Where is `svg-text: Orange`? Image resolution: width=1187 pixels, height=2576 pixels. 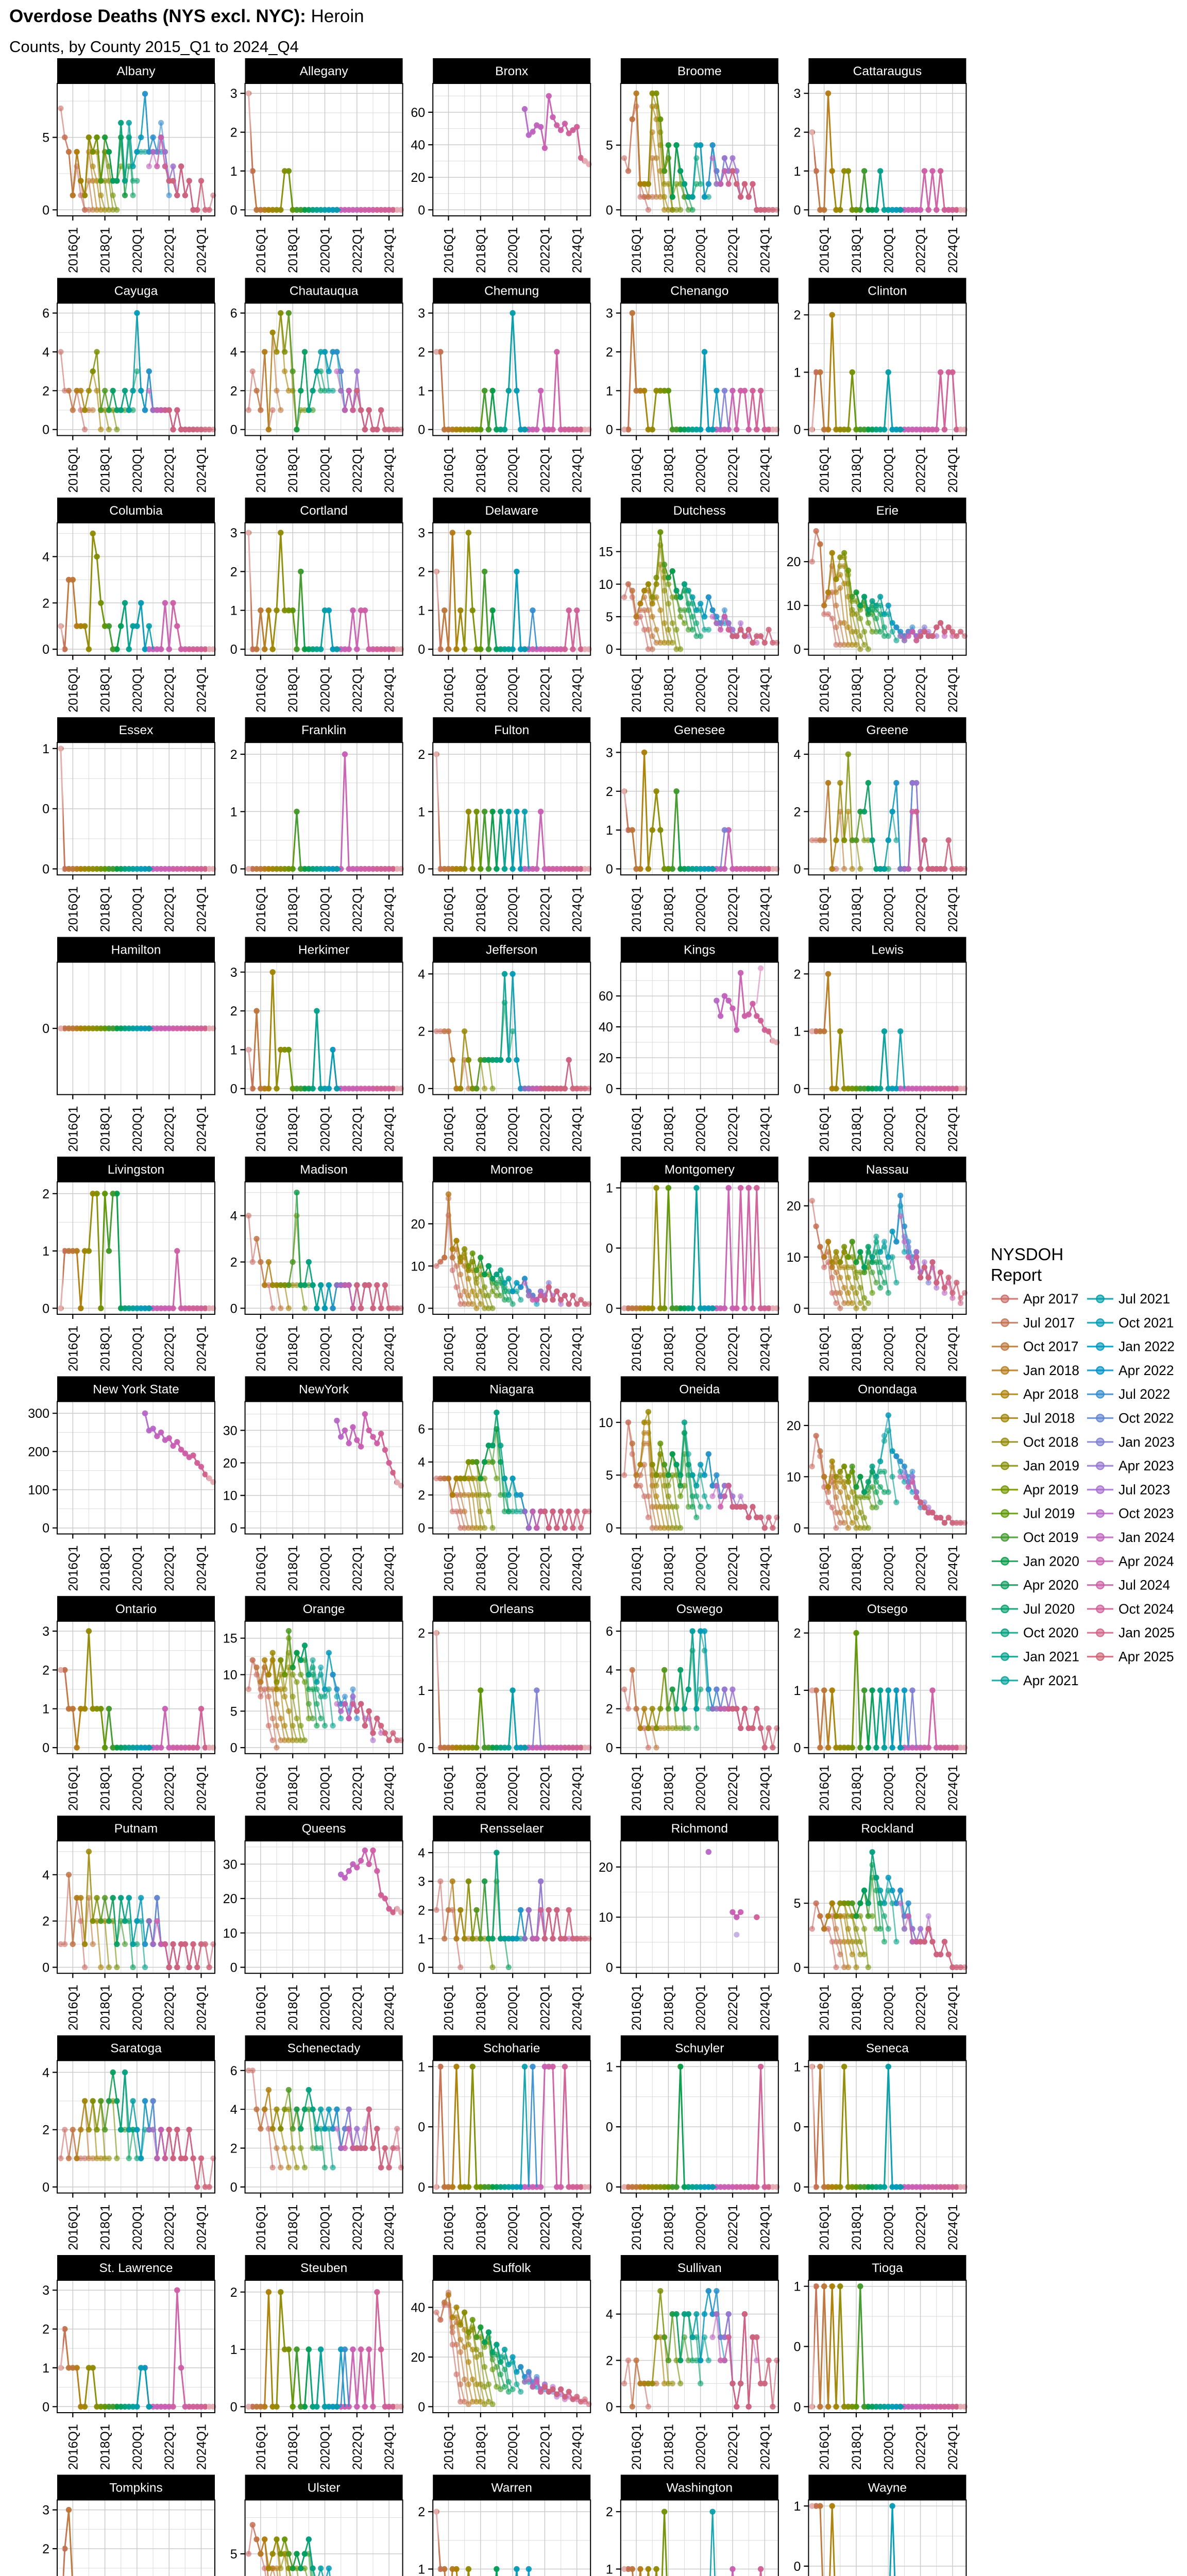
svg-text: Orange is located at coordinates (324, 1609).